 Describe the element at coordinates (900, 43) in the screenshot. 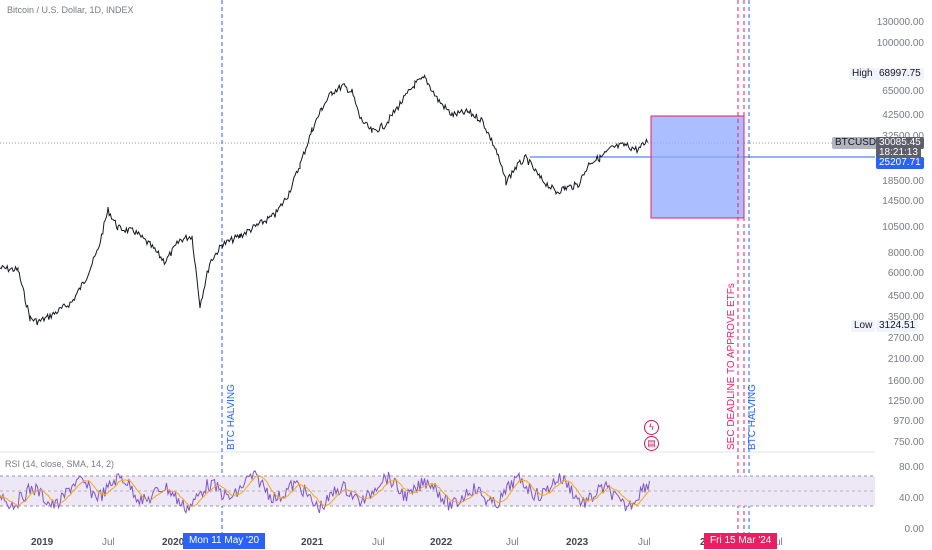

I see `price-axis-tick: 100000.00` at that location.